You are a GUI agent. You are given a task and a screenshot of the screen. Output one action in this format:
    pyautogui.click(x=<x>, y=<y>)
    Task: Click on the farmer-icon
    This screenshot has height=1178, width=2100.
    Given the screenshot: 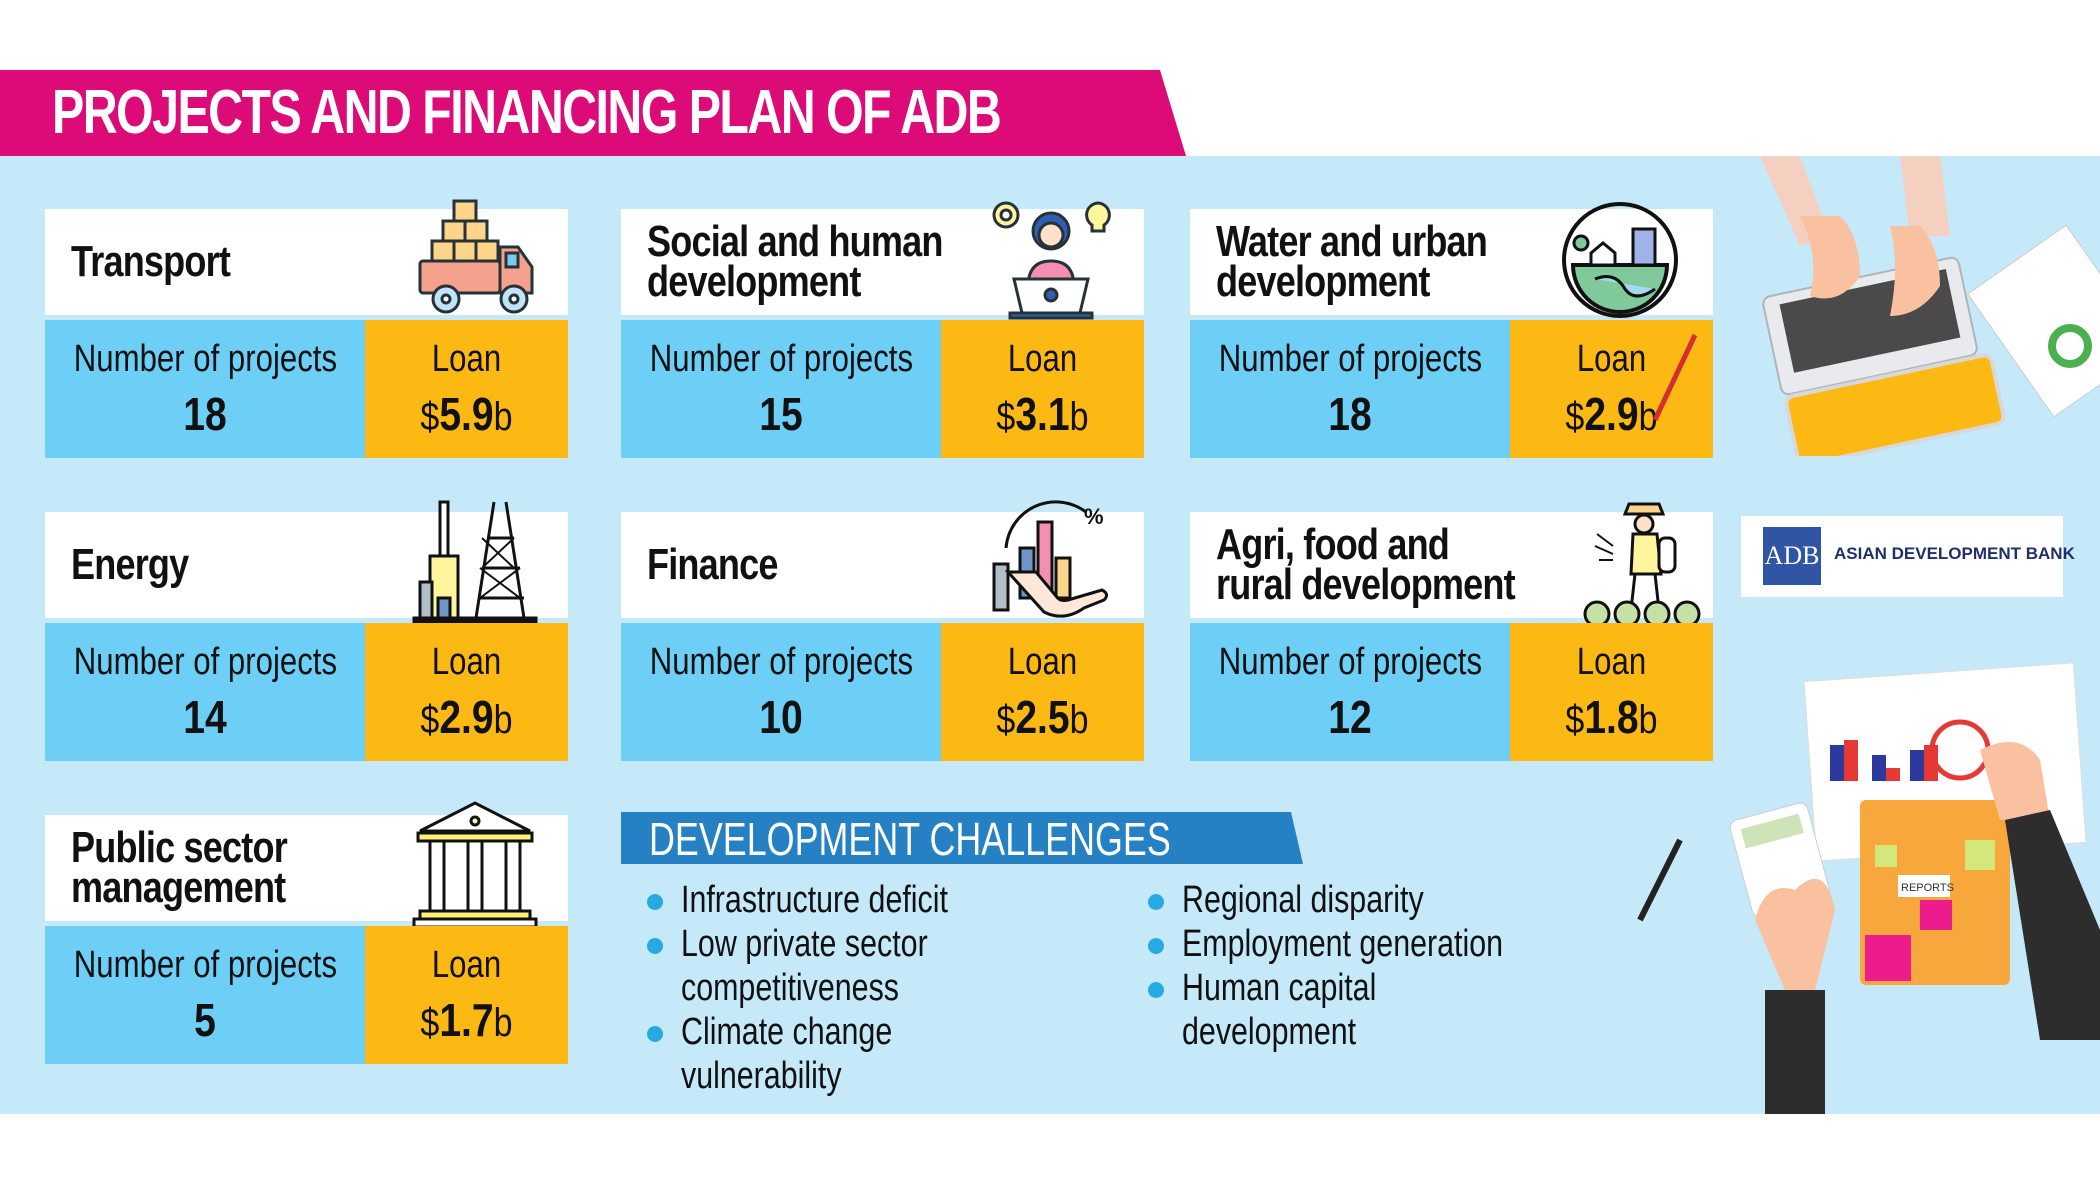 What is the action you would take?
    pyautogui.click(x=1642, y=565)
    